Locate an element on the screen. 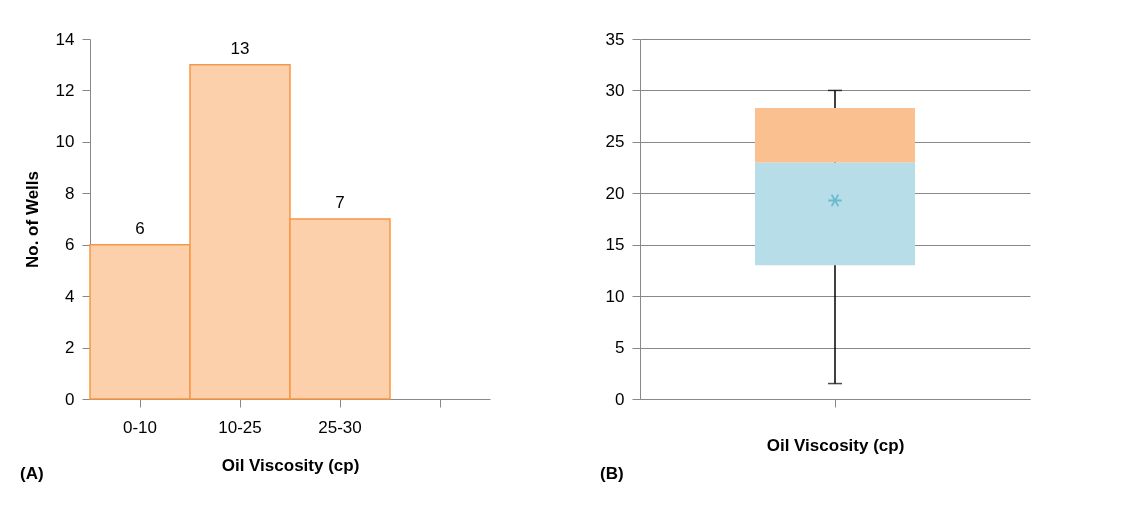 The width and height of the screenshot is (1130, 529). y-tick-label: 2 is located at coordinates (70, 348).